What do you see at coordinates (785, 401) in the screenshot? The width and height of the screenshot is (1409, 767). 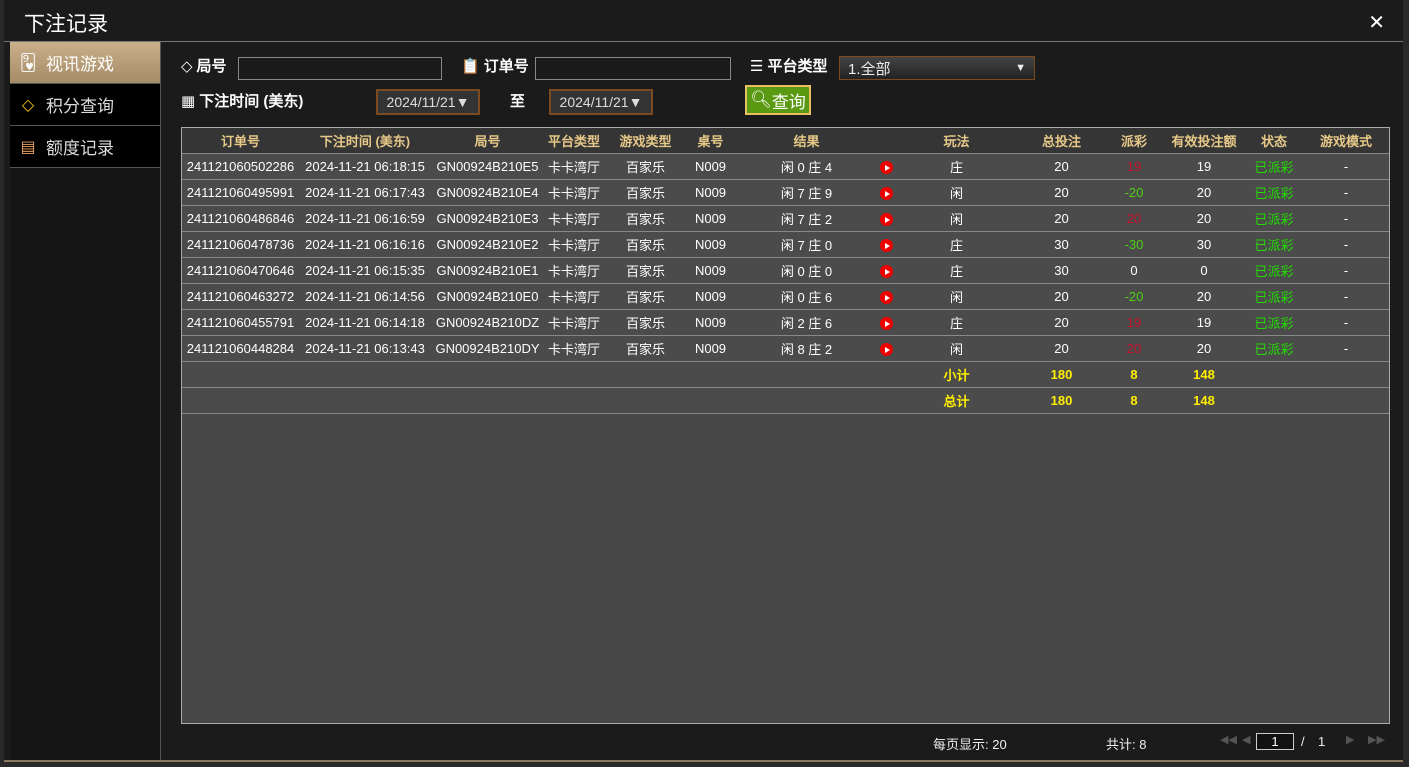 I see `total-row: 总计 180 8 148` at bounding box center [785, 401].